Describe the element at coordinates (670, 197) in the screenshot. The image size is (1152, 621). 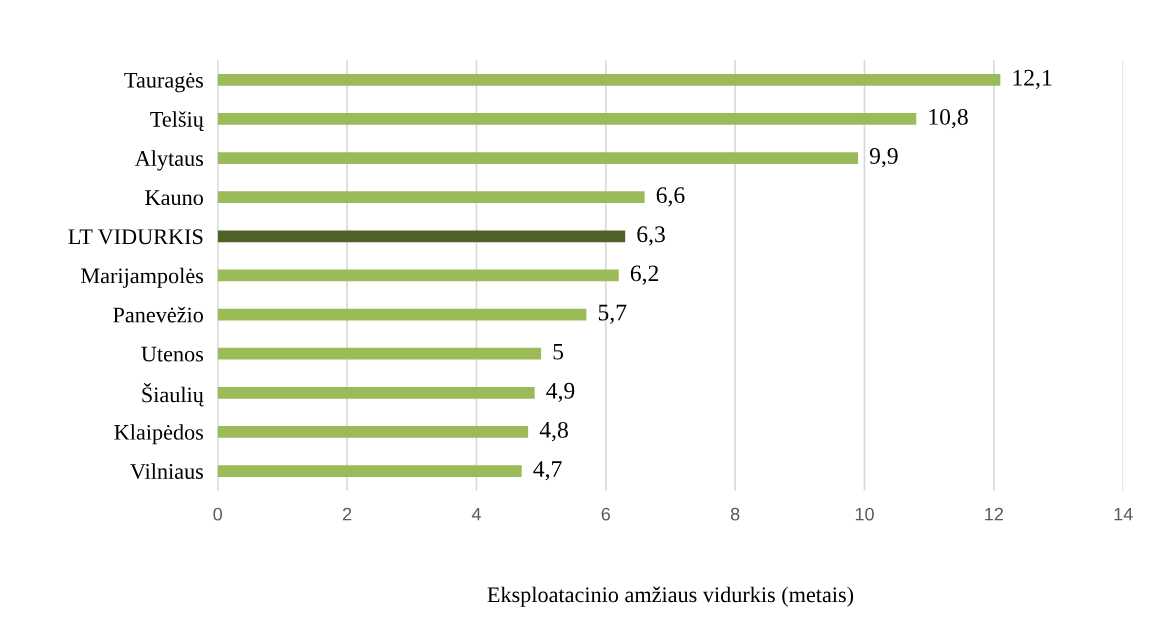
I see `data-label: 6,6` at that location.